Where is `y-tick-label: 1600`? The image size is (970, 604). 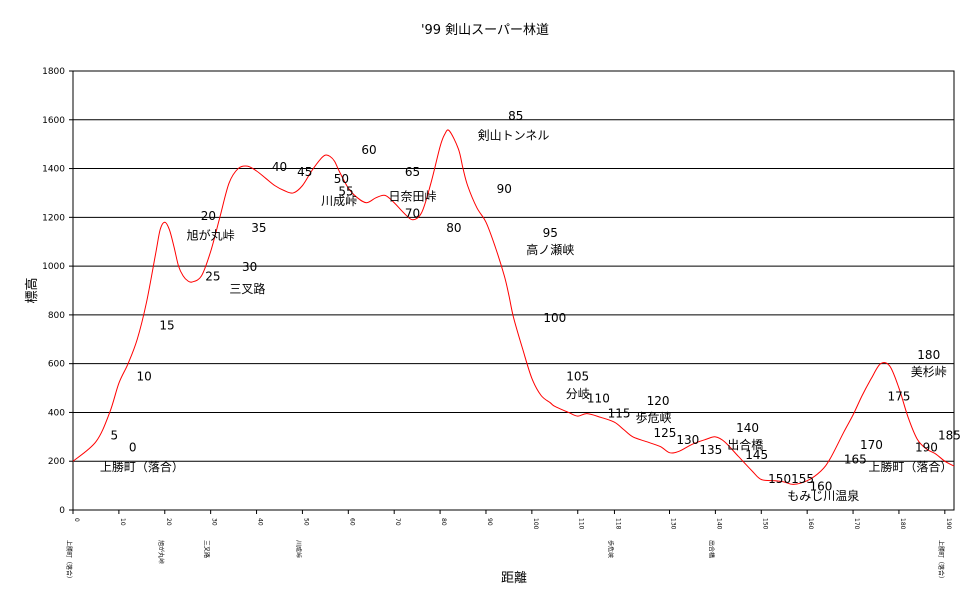 y-tick-label: 1600 is located at coordinates (53, 121).